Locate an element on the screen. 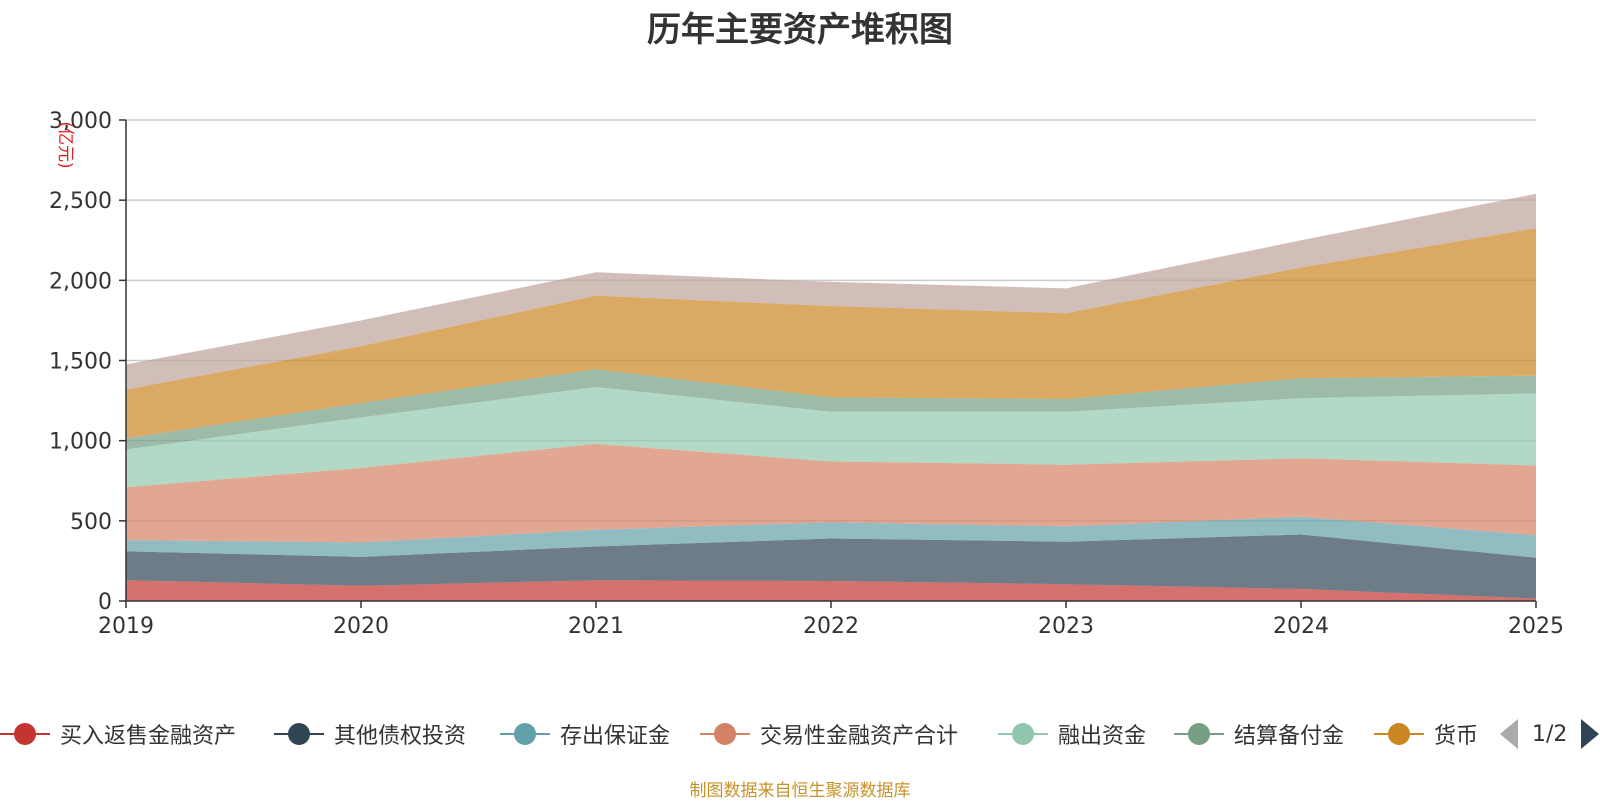 The image size is (1600, 801). area-融出资金 is located at coordinates (831, 437).